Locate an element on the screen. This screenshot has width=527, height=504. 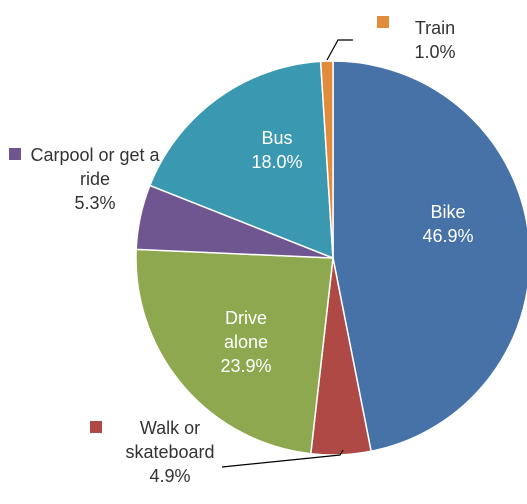
category-label: Bike is located at coordinates (448, 212).